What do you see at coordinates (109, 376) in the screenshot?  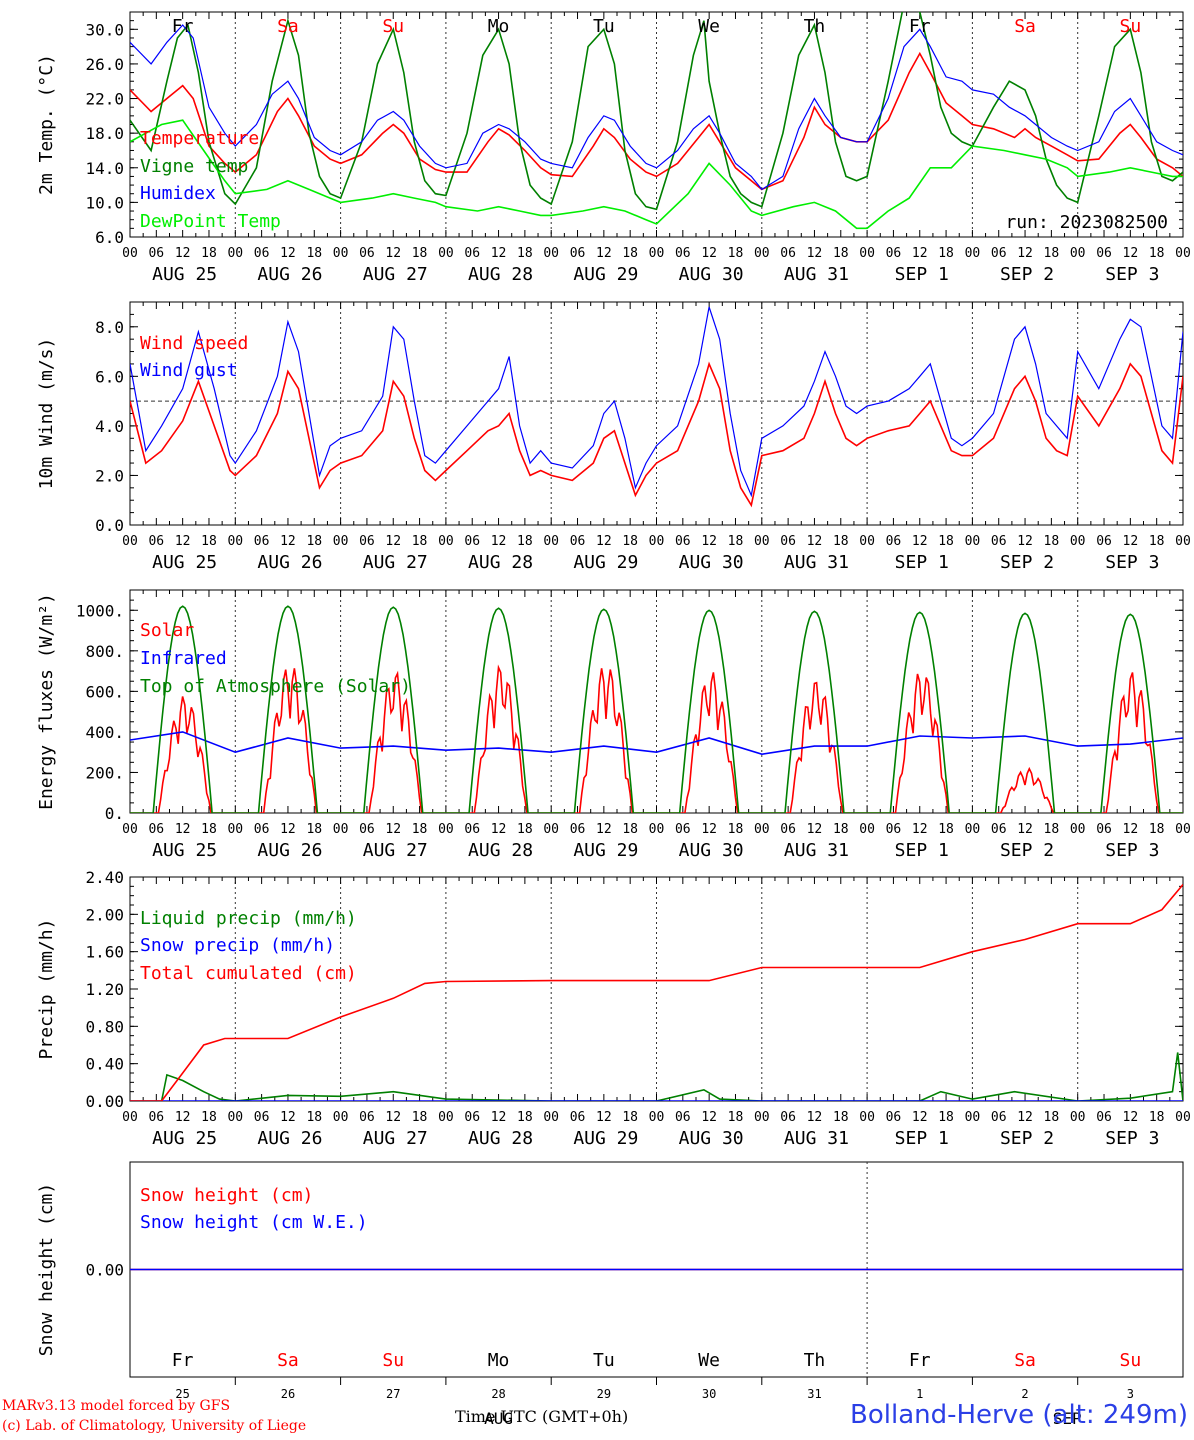 I see `y-tick-label: 6.0` at bounding box center [109, 376].